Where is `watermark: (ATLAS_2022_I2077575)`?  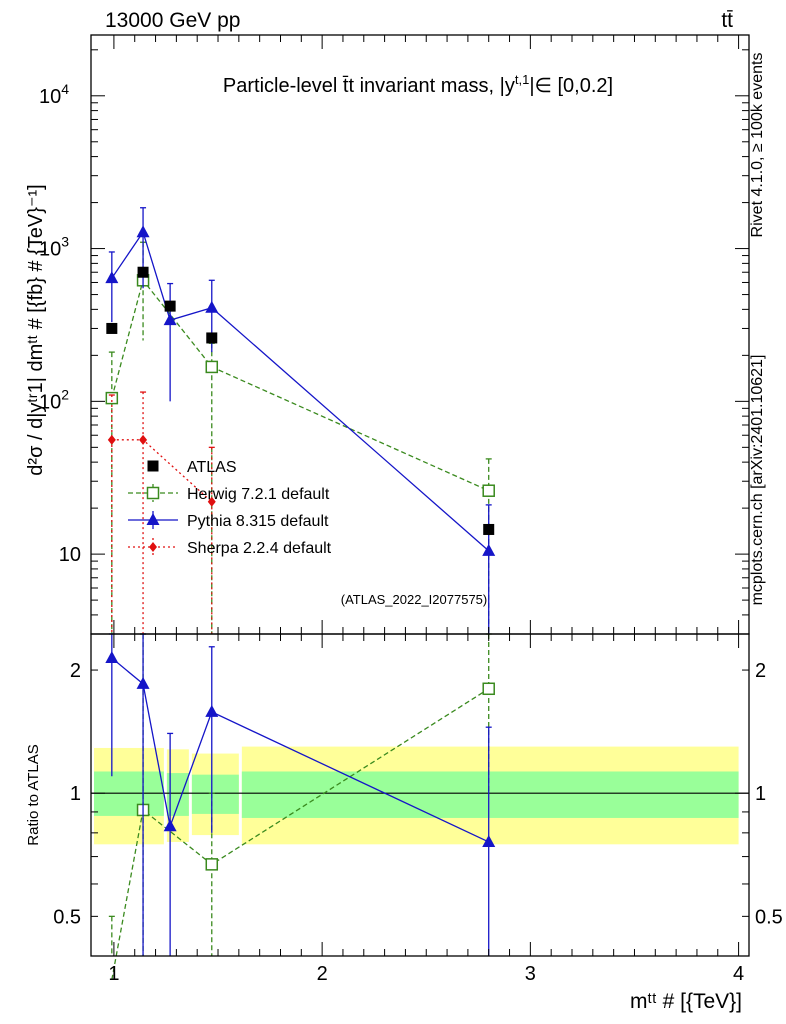
watermark: (ATLAS_2022_I2077575) is located at coordinates (414, 599).